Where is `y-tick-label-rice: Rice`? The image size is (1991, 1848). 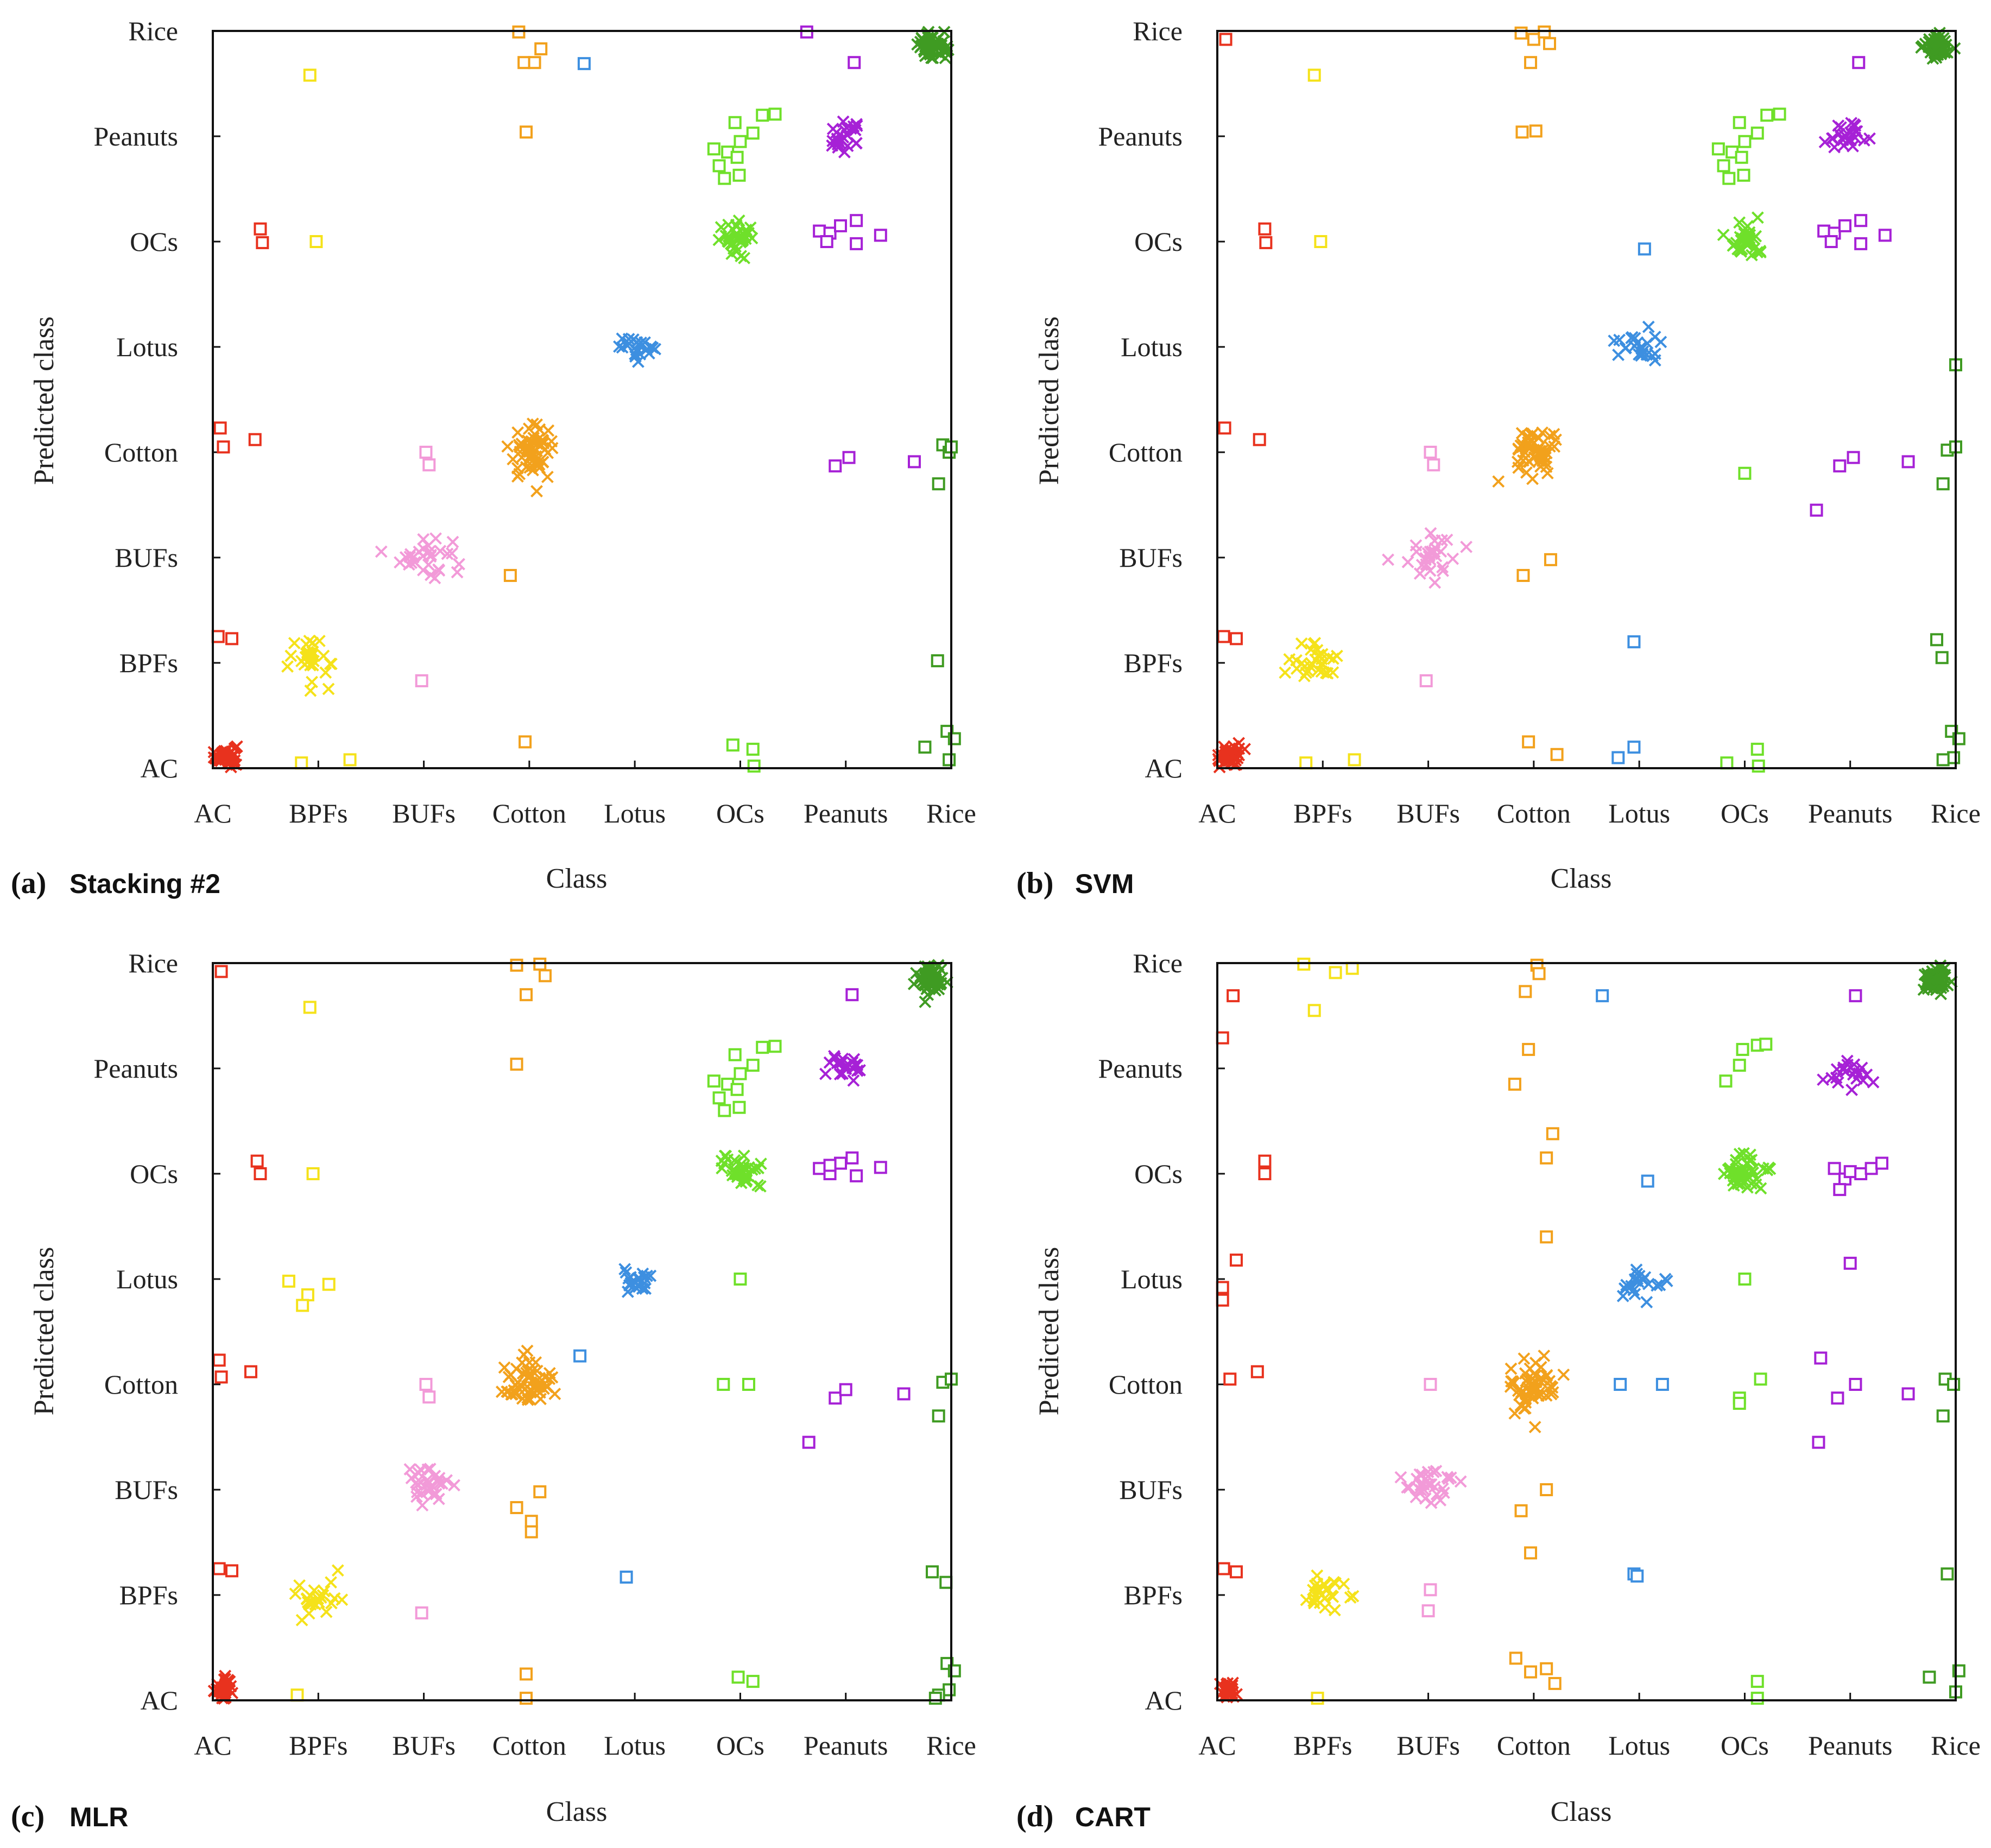
y-tick-label-rice: Rice is located at coordinates (153, 963).